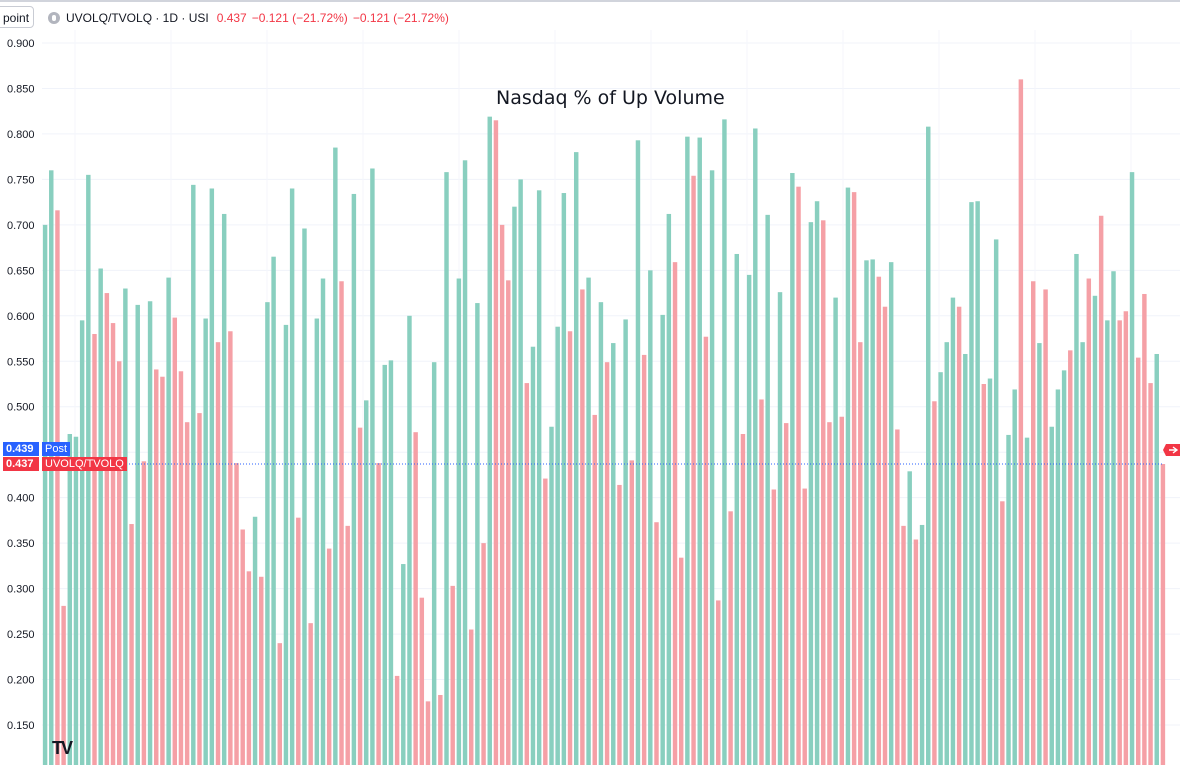 The width and height of the screenshot is (1180, 769). I want to click on y-tick-label: 0.200, so click(21, 681).